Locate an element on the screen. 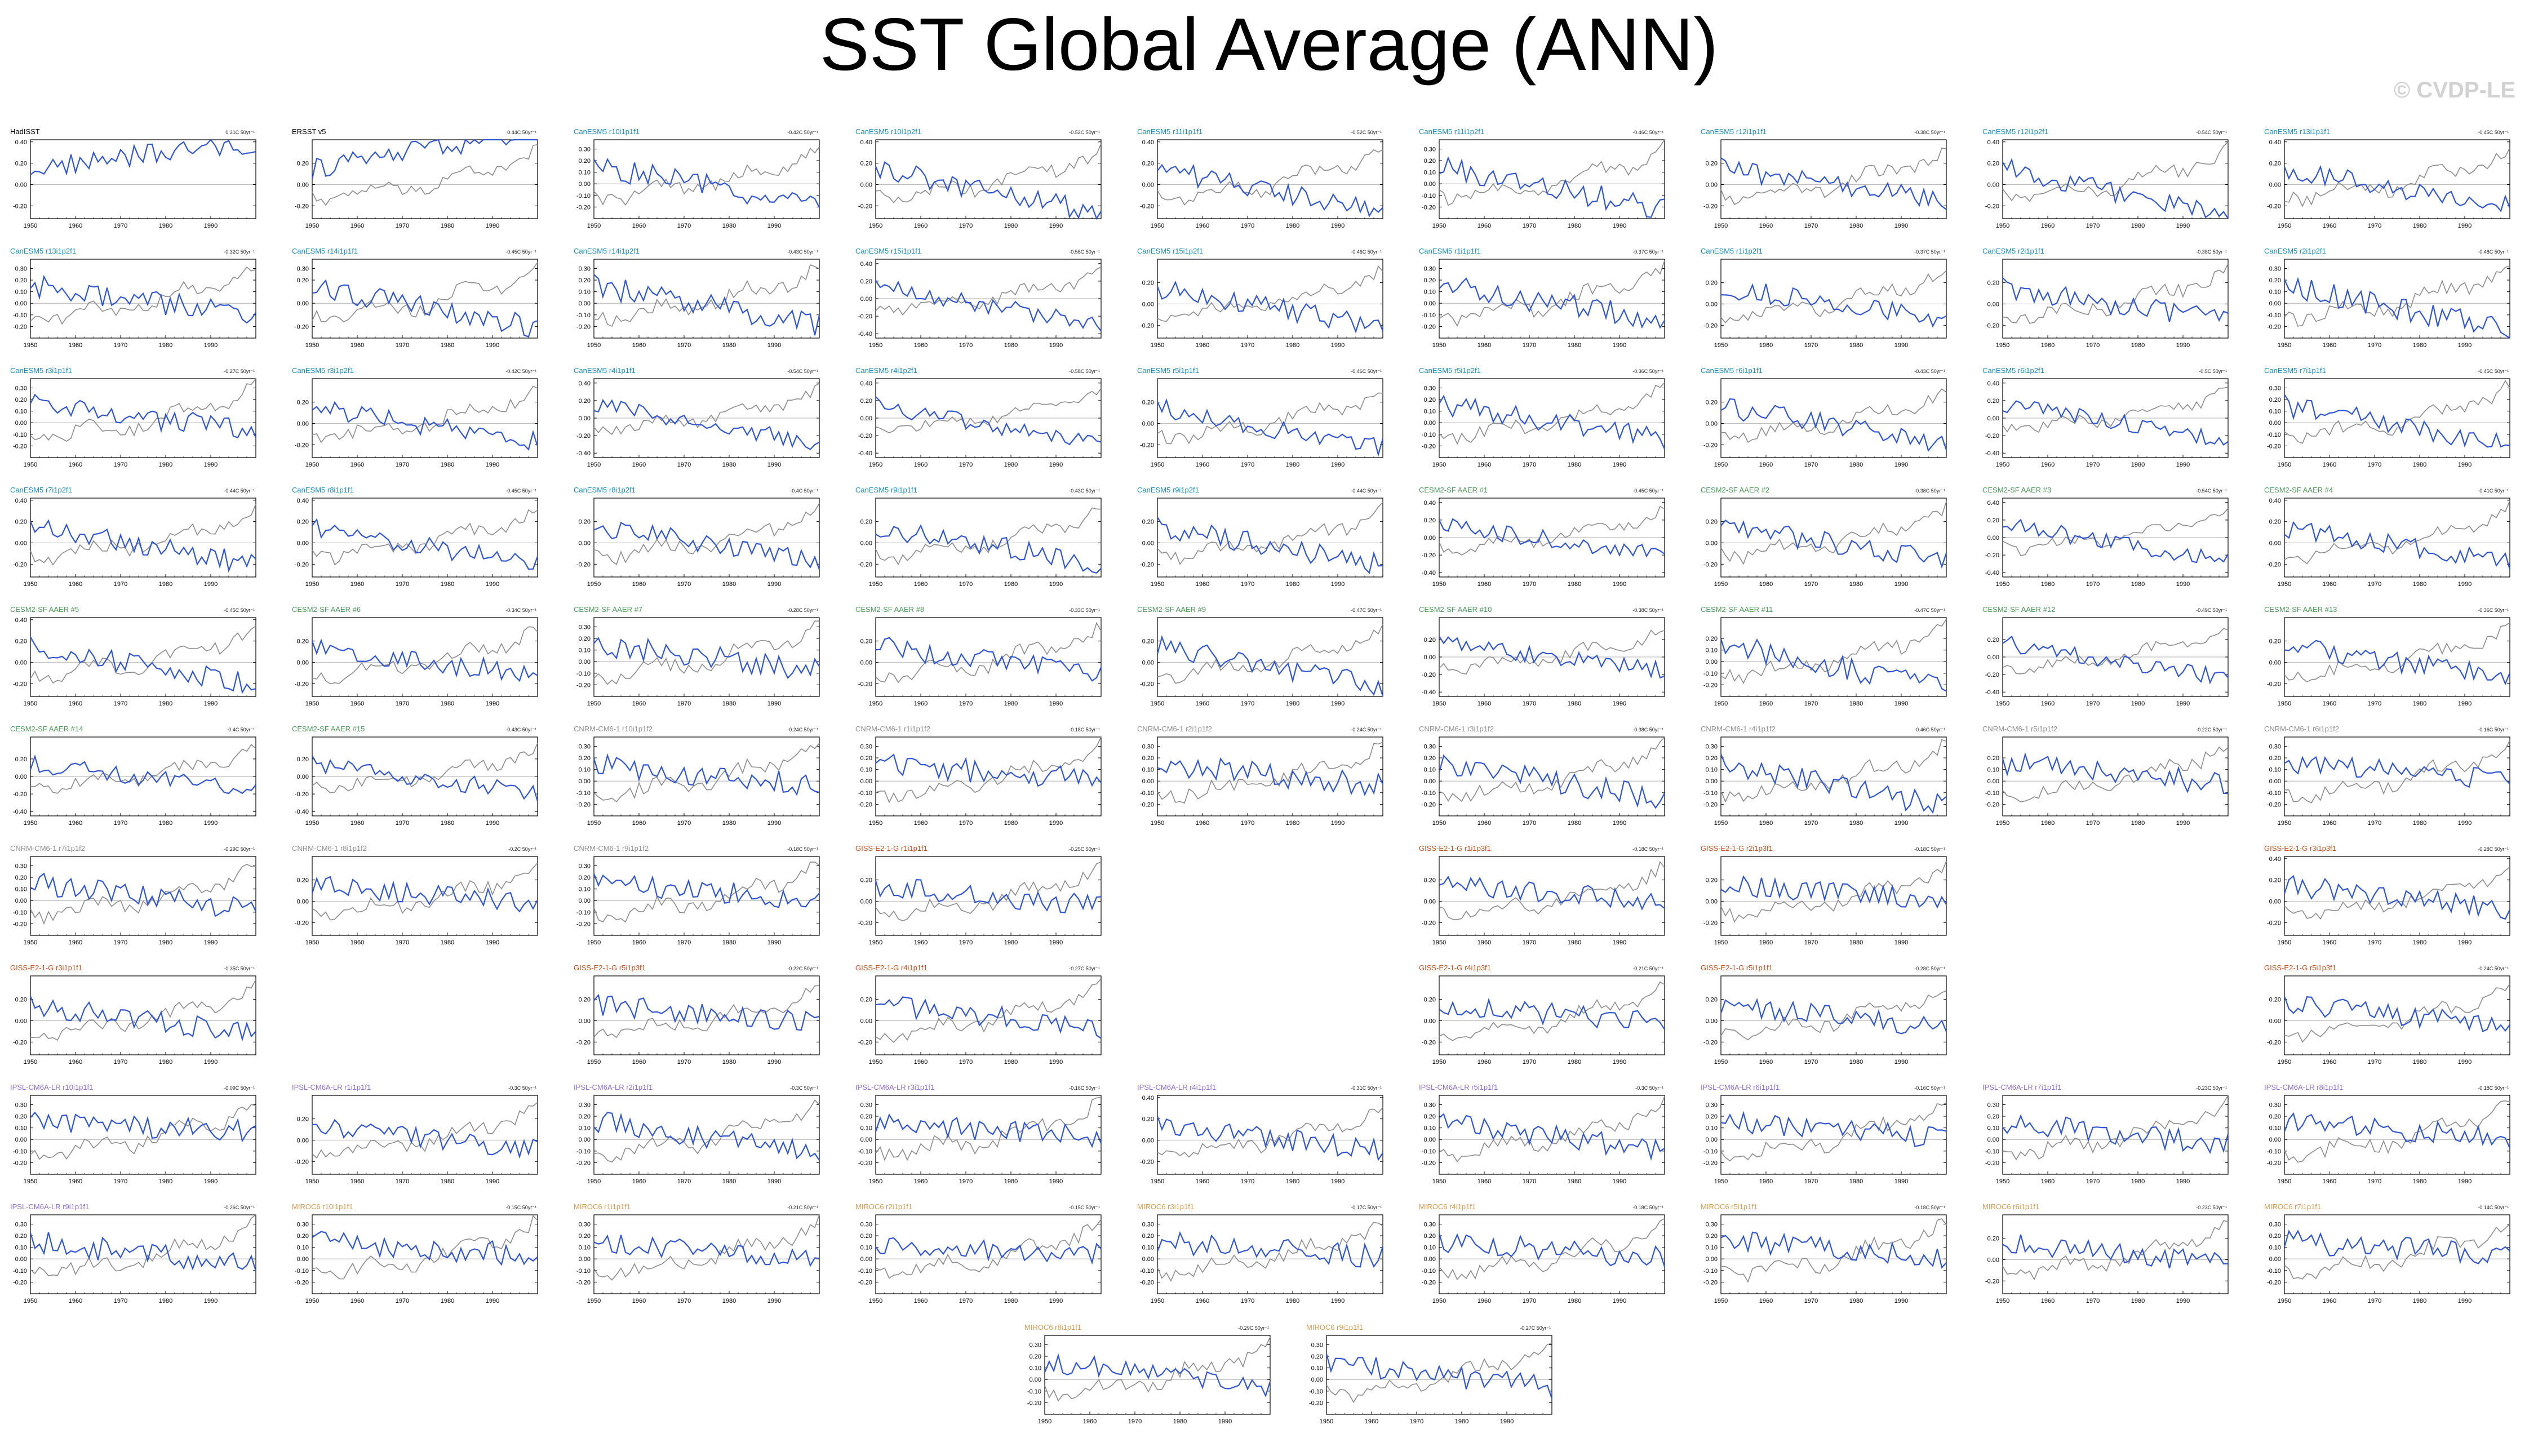 This screenshot has width=2538, height=1456. panel-label: IPSL-CM6A-LR r5i1p1f1 is located at coordinates (1458, 1087).